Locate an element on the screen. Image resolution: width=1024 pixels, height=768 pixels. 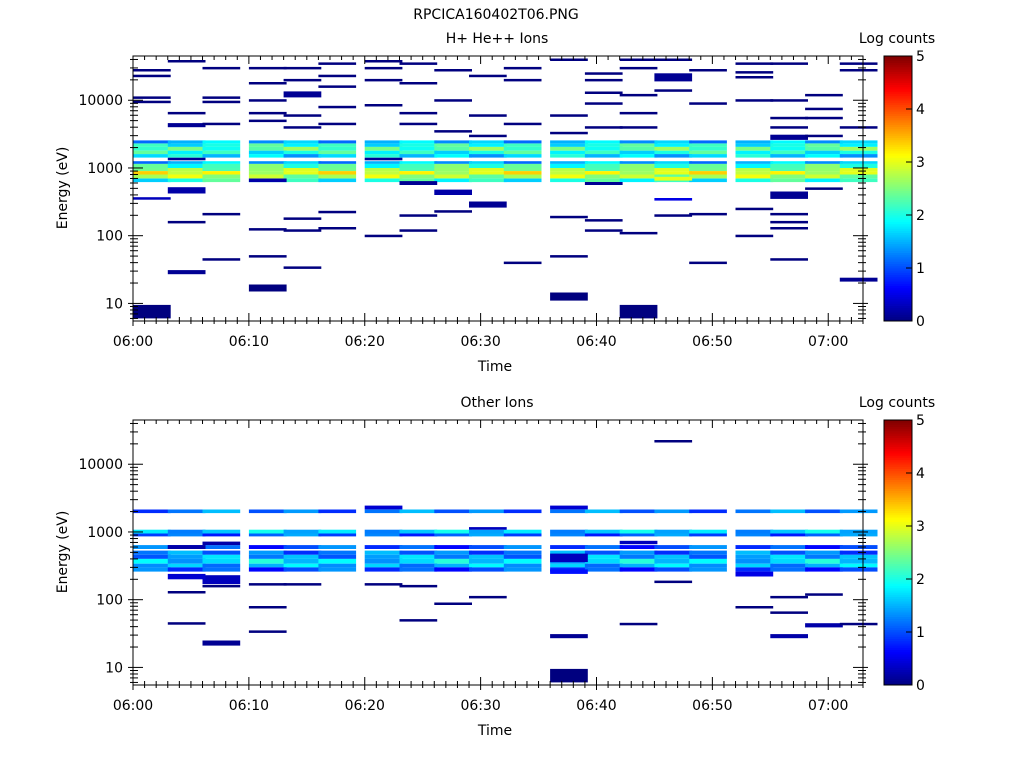
y-tick-label: 10 is located at coordinates (114, 668).